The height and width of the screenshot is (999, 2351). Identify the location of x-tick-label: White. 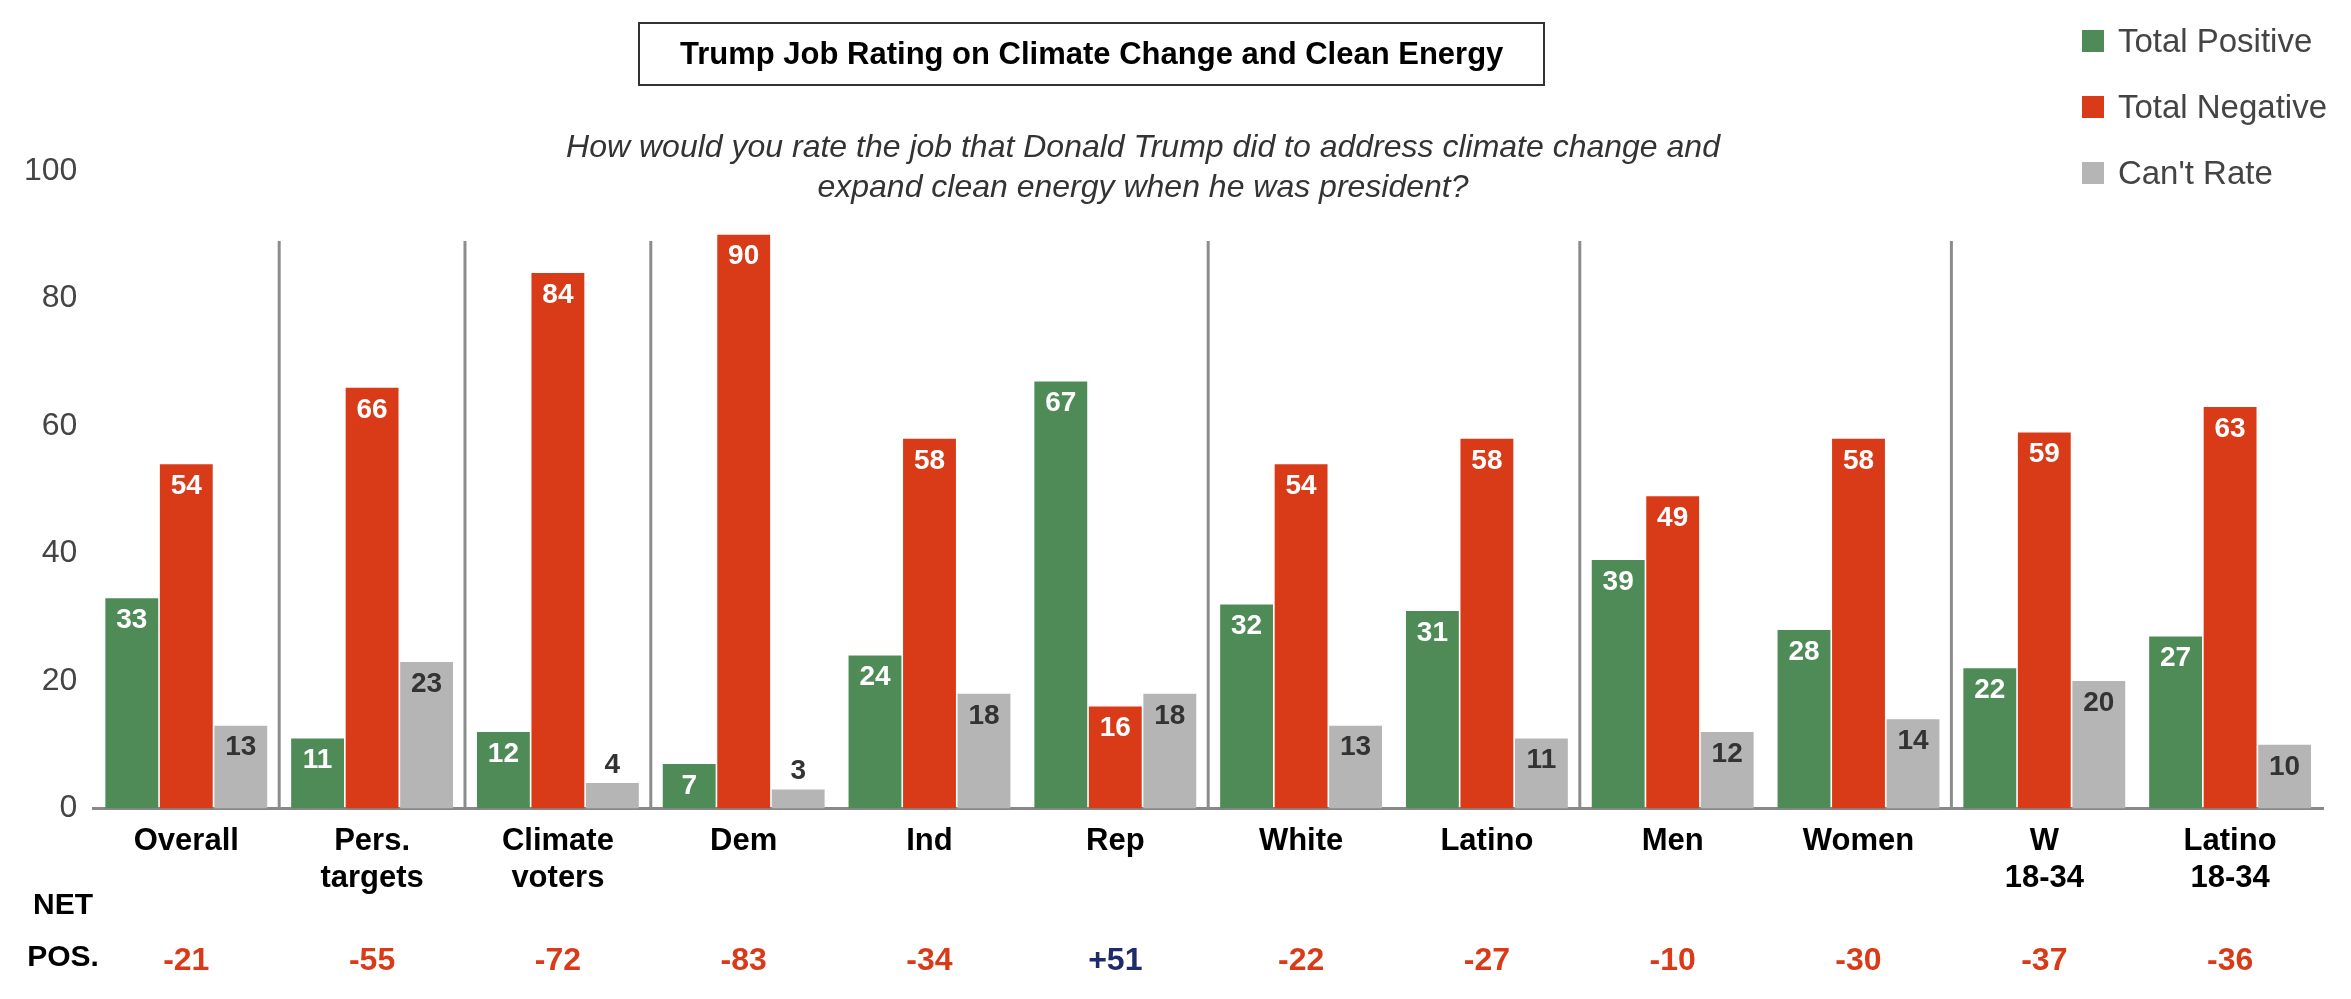
(1301, 839).